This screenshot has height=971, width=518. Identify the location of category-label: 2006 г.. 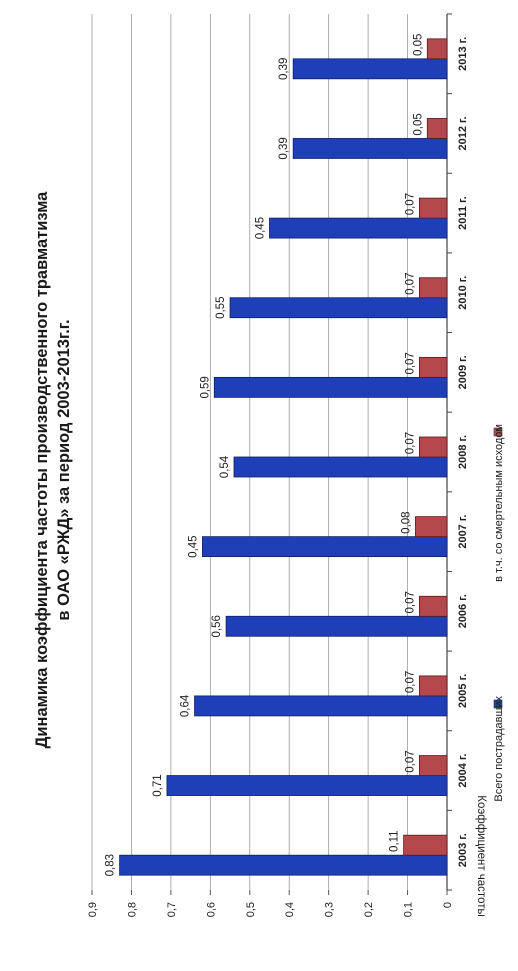
(463, 611).